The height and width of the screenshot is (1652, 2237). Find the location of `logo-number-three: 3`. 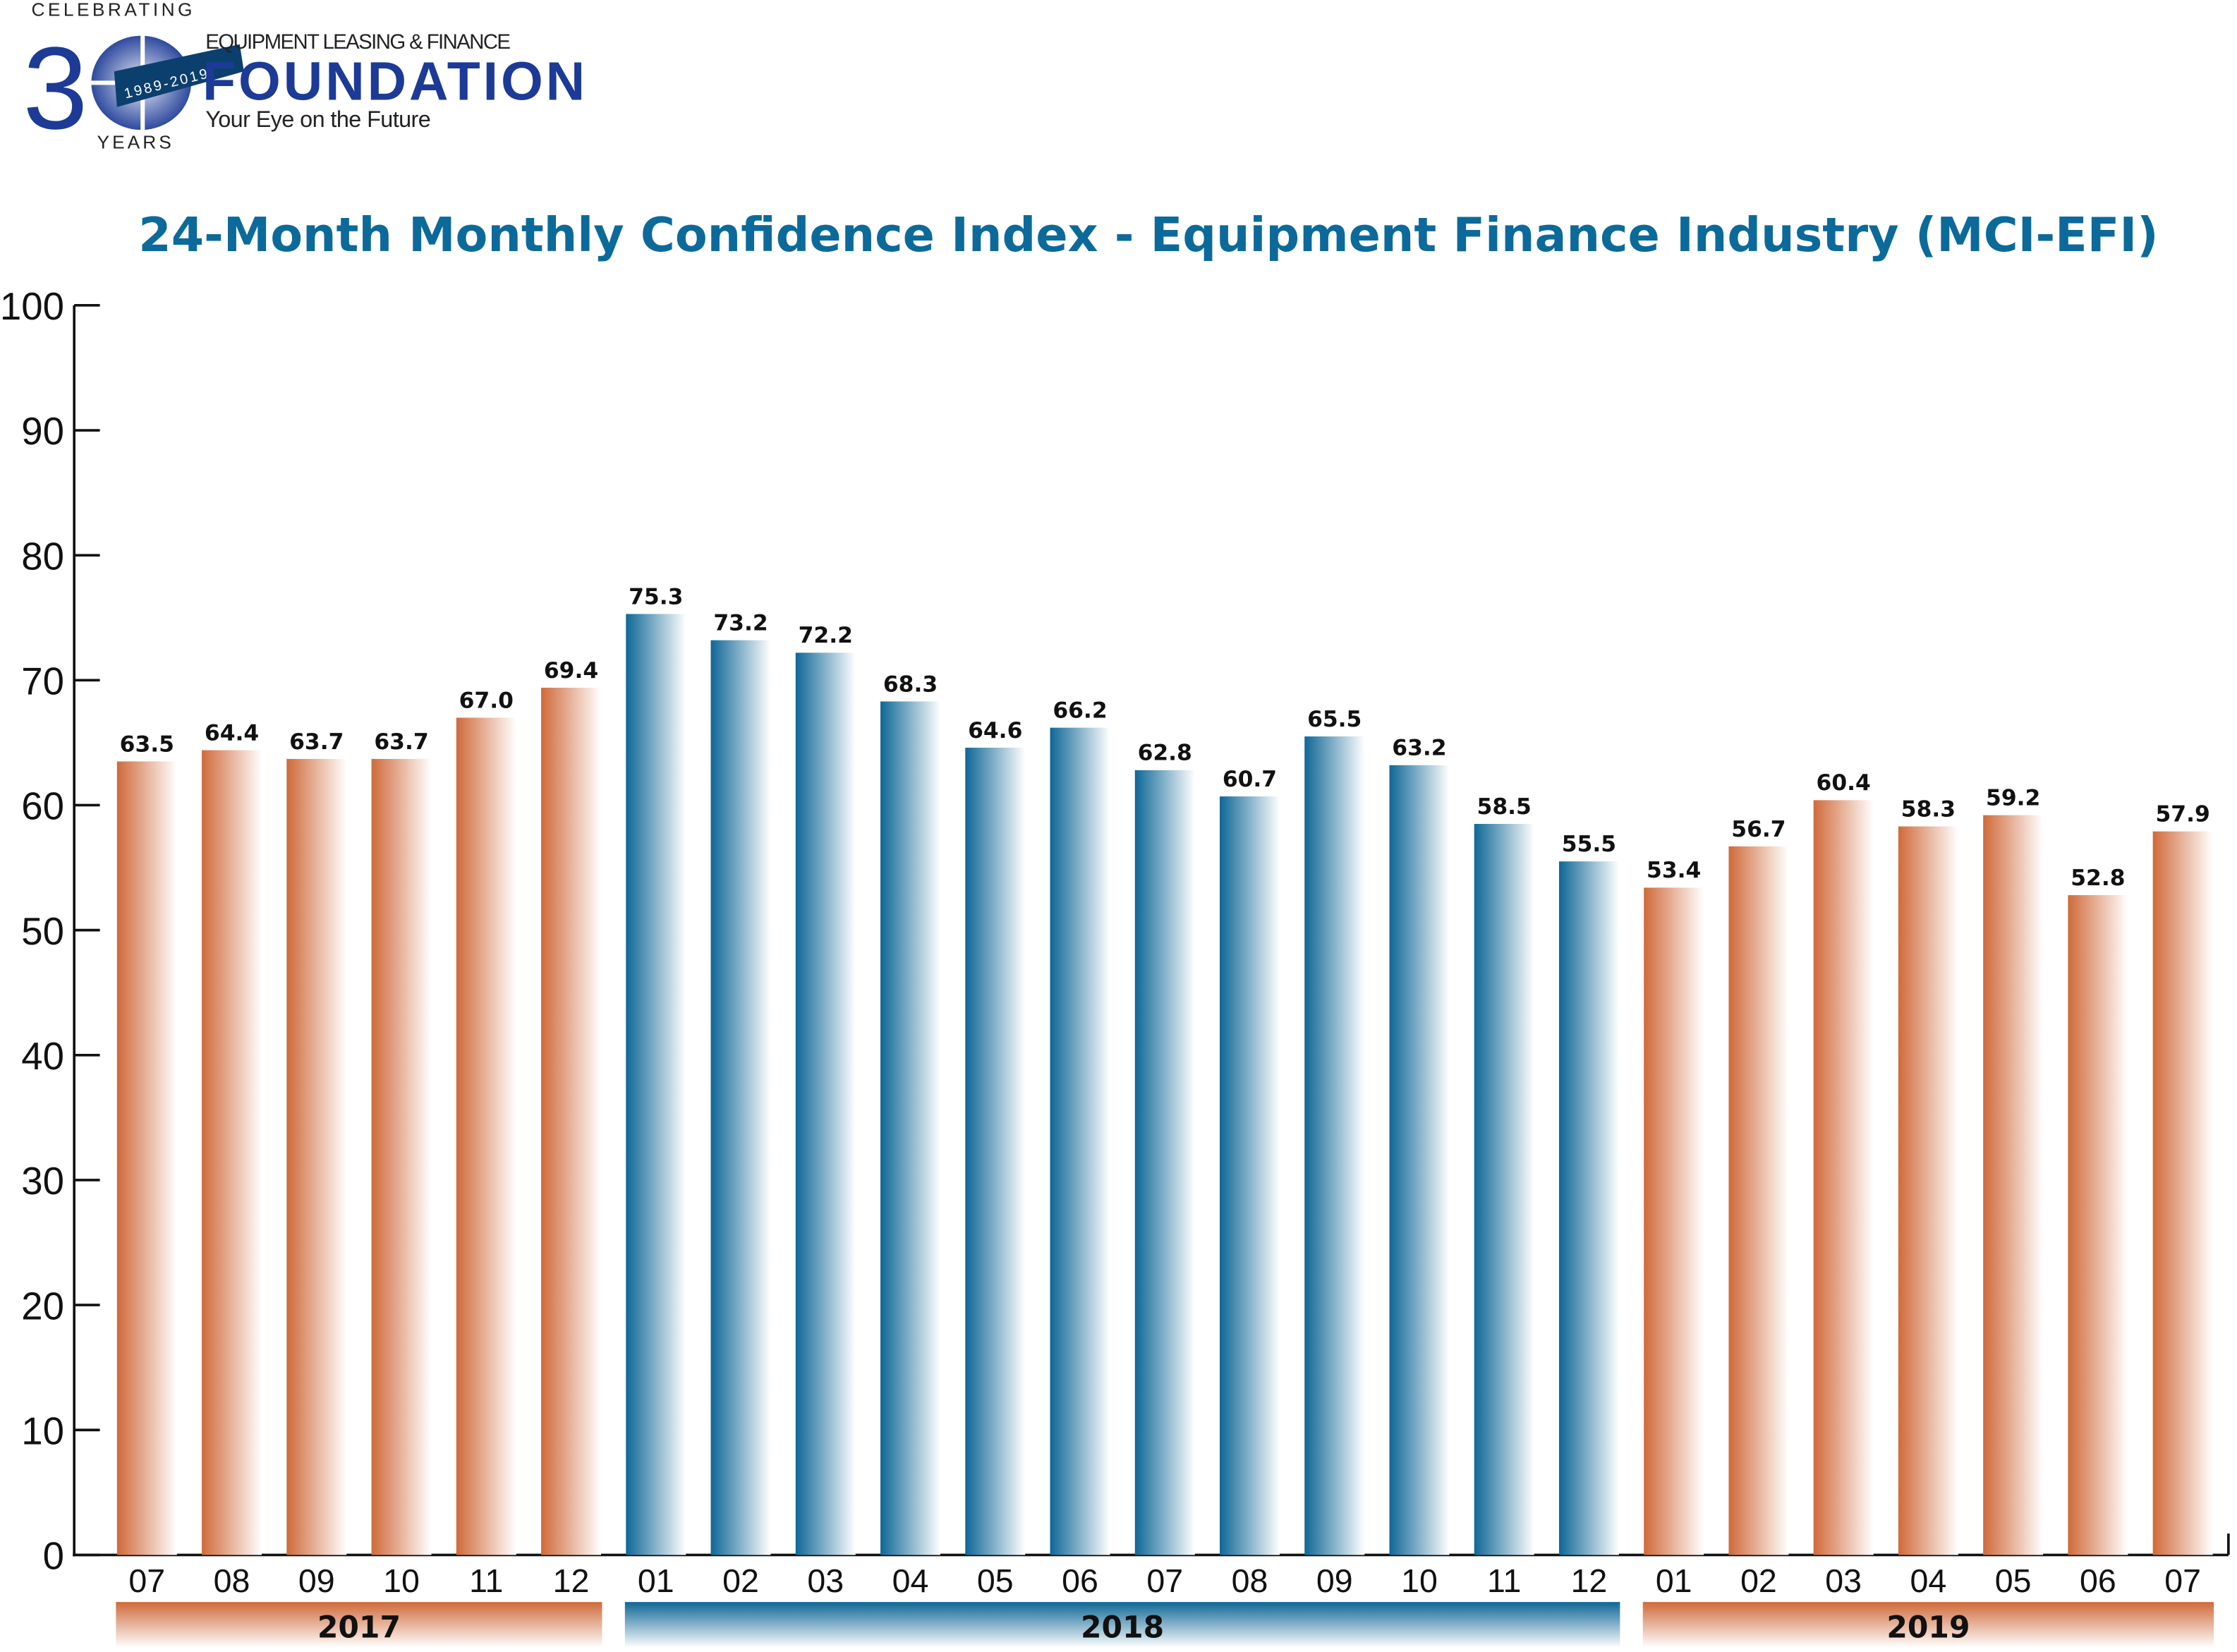

logo-number-three: 3 is located at coordinates (55, 89).